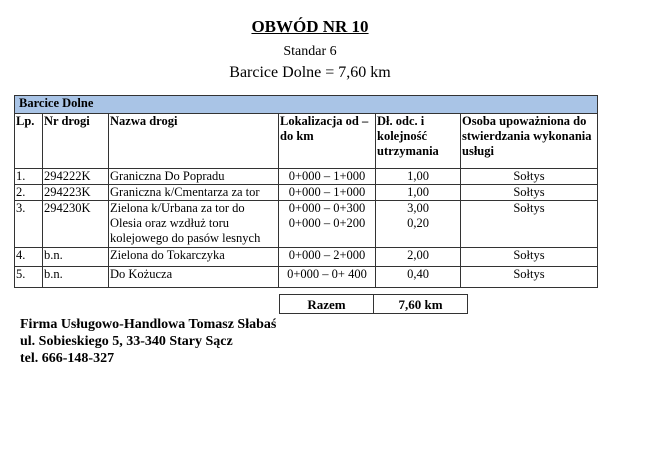 The height and width of the screenshot is (451, 651). Describe the element at coordinates (310, 26) in the screenshot. I see `page-title: OBWÓD NR 10` at that location.